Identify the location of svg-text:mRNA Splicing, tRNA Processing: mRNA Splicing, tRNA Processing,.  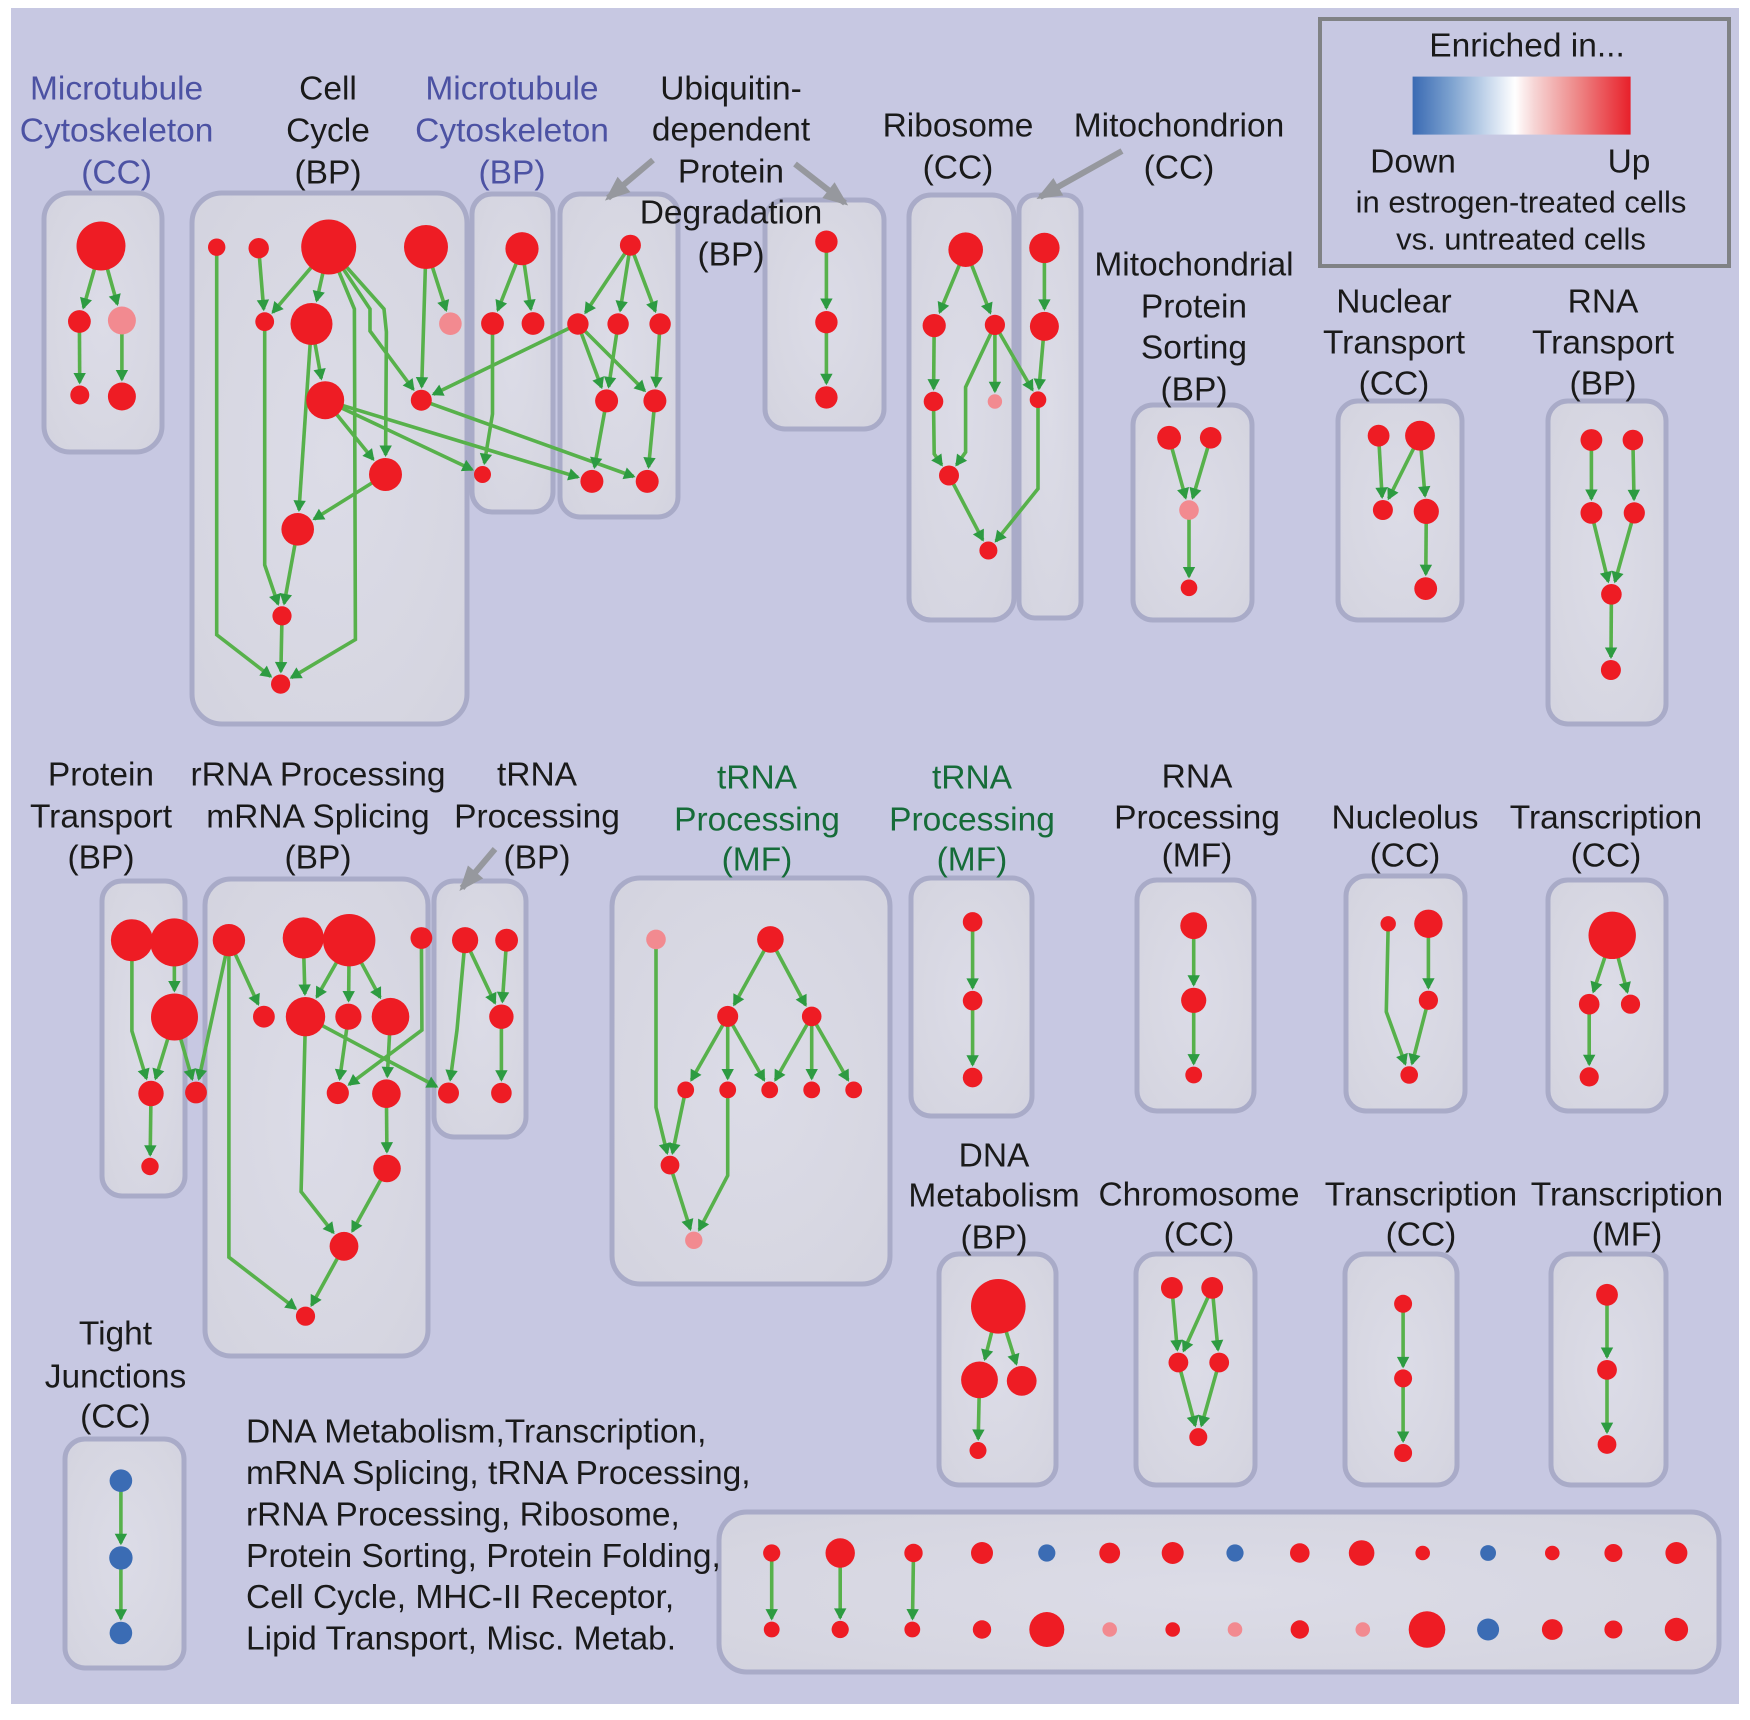
(498, 1473).